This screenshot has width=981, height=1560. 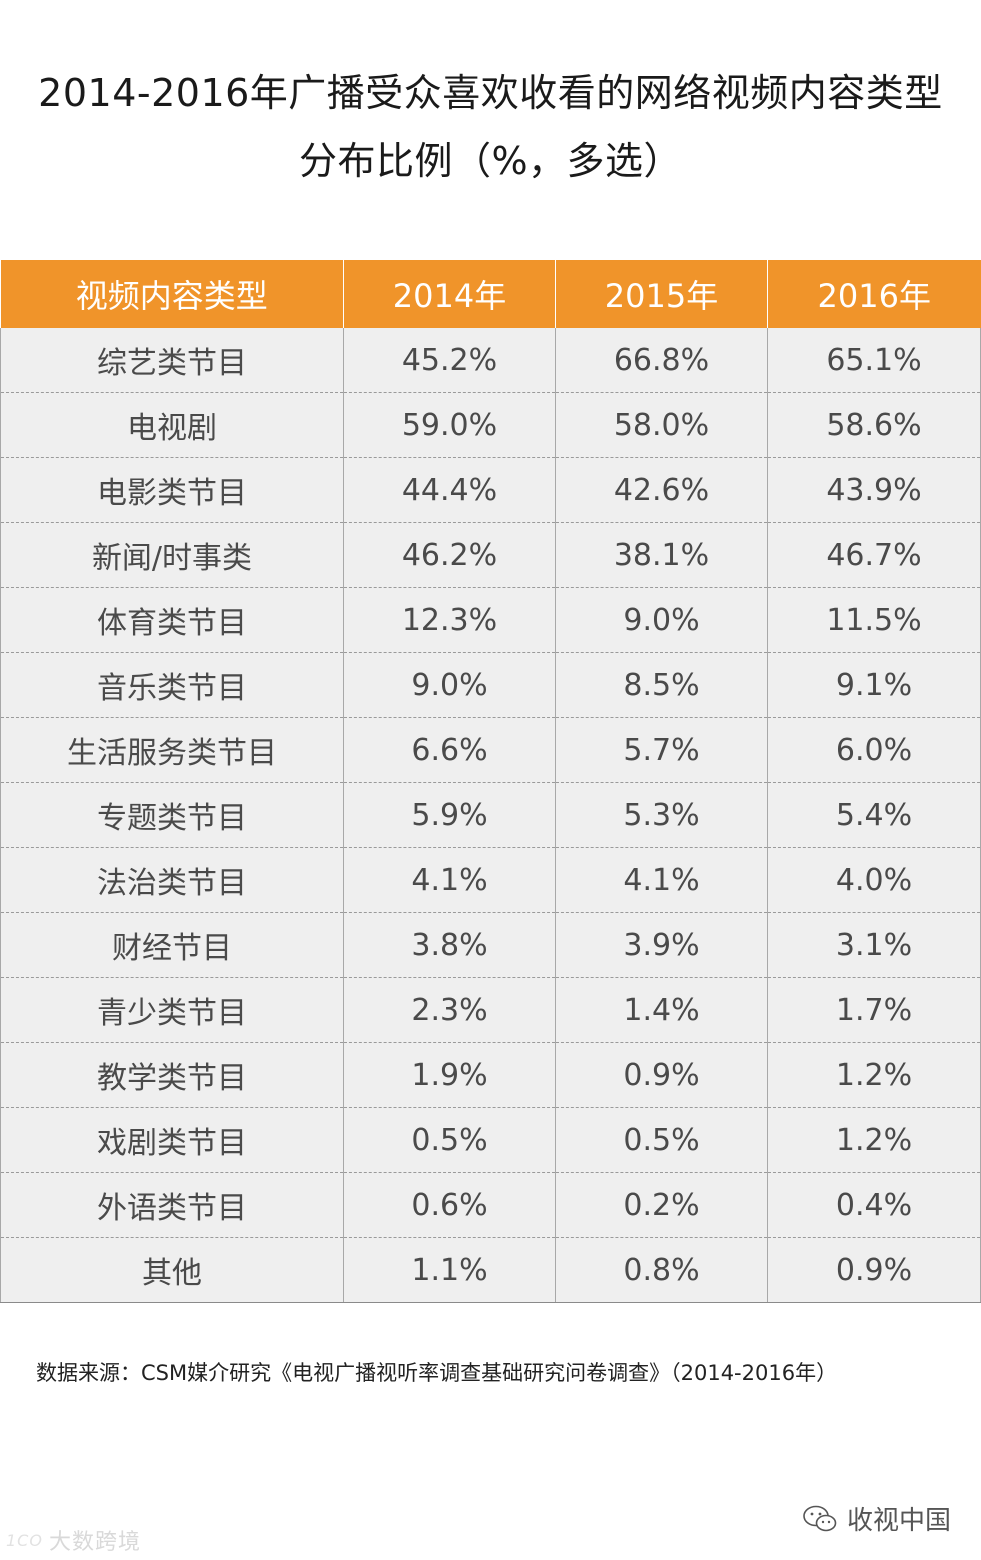 What do you see at coordinates (449, 620) in the screenshot?
I see `value-cell: 12.3%` at bounding box center [449, 620].